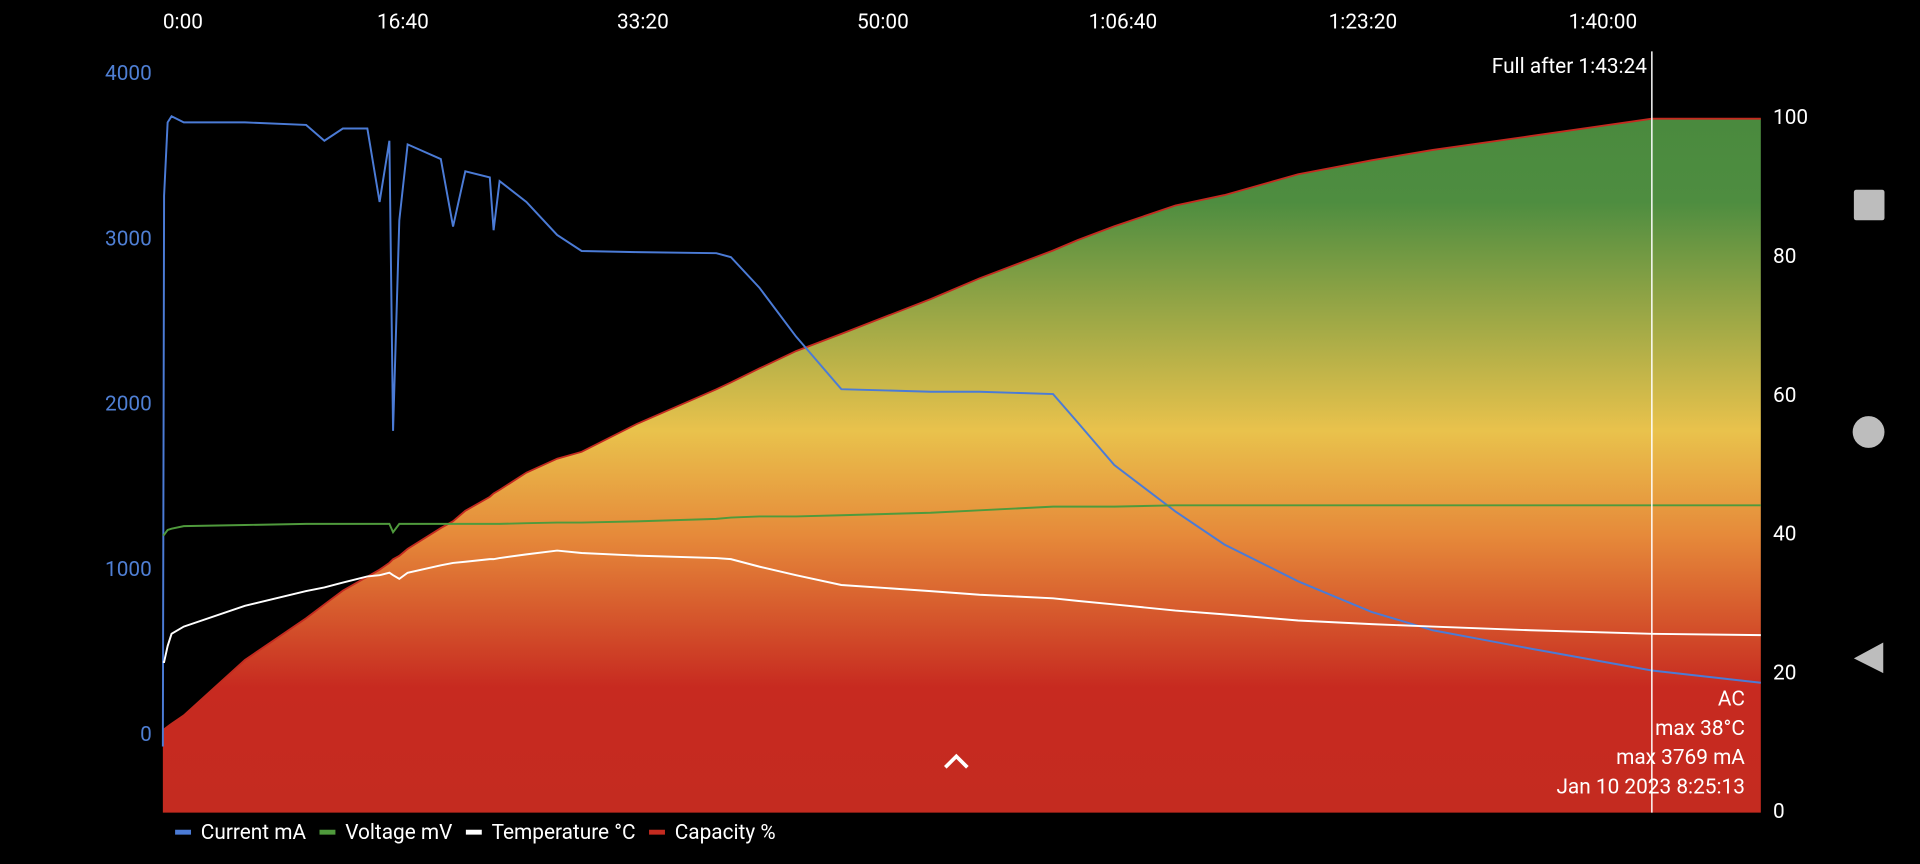 The width and height of the screenshot is (1920, 864). What do you see at coordinates (128, 74) in the screenshot?
I see `y-tick-label: 4000` at bounding box center [128, 74].